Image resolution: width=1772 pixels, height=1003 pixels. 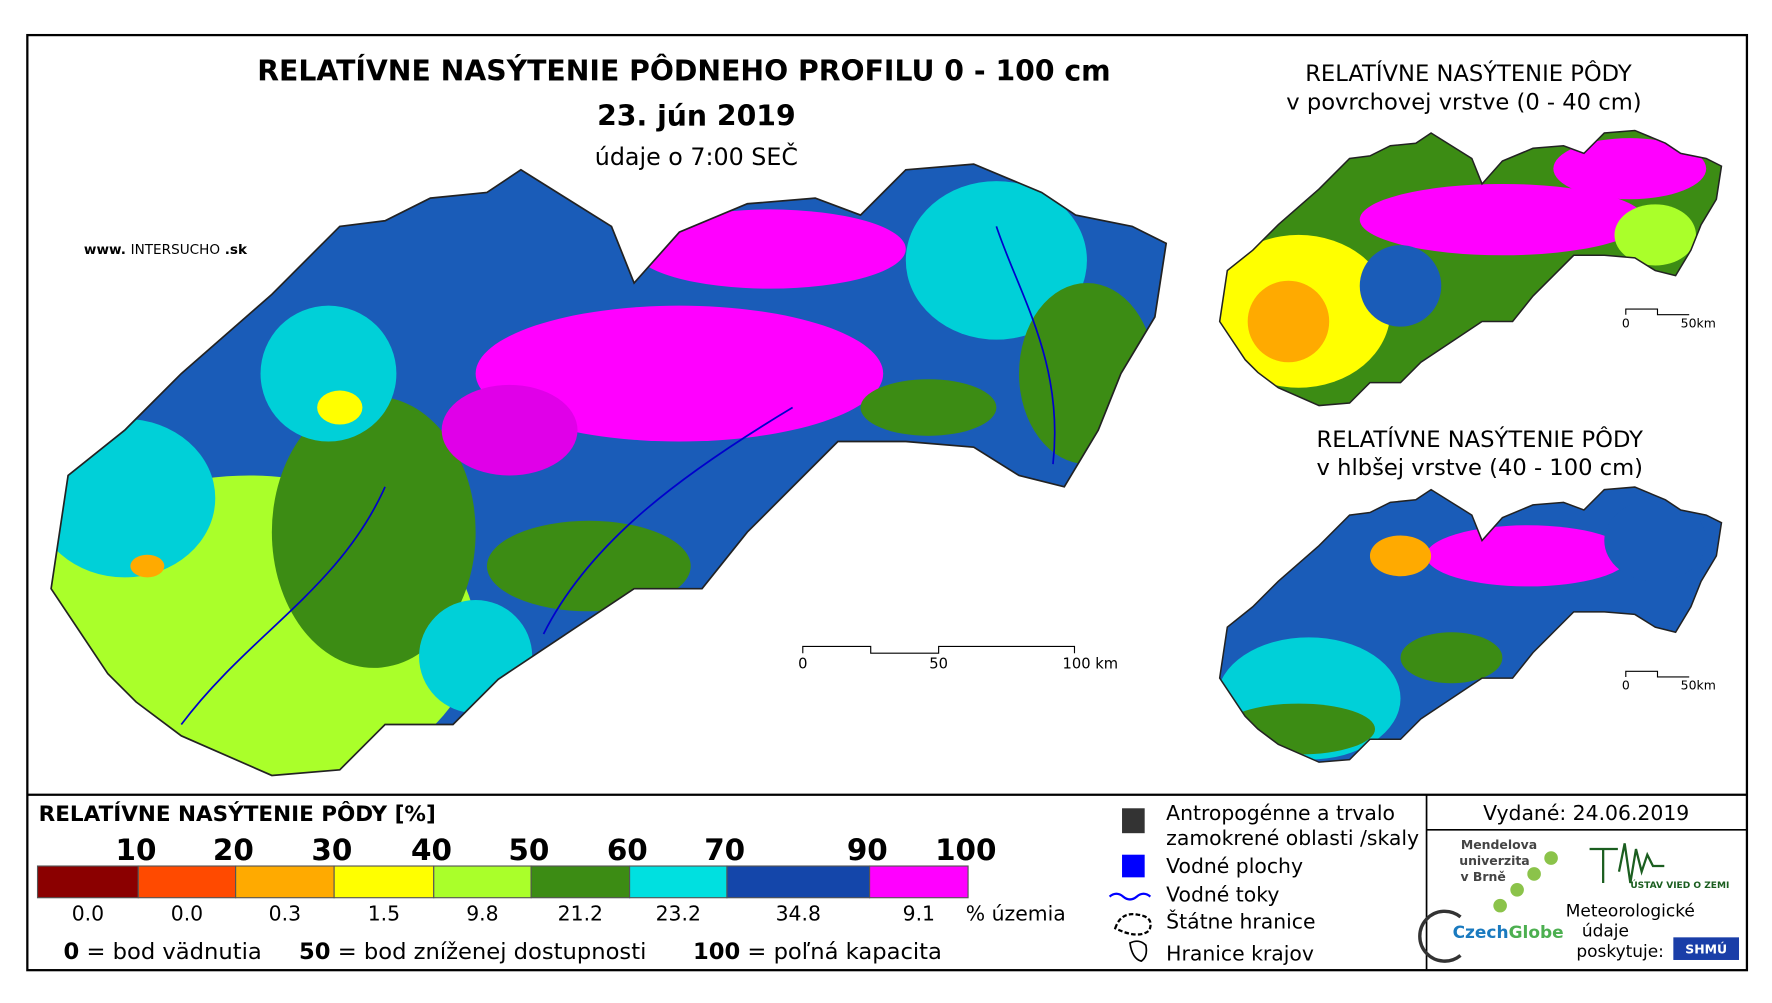 I want to click on logo-text: CzechGlobe, so click(x=1508, y=933).